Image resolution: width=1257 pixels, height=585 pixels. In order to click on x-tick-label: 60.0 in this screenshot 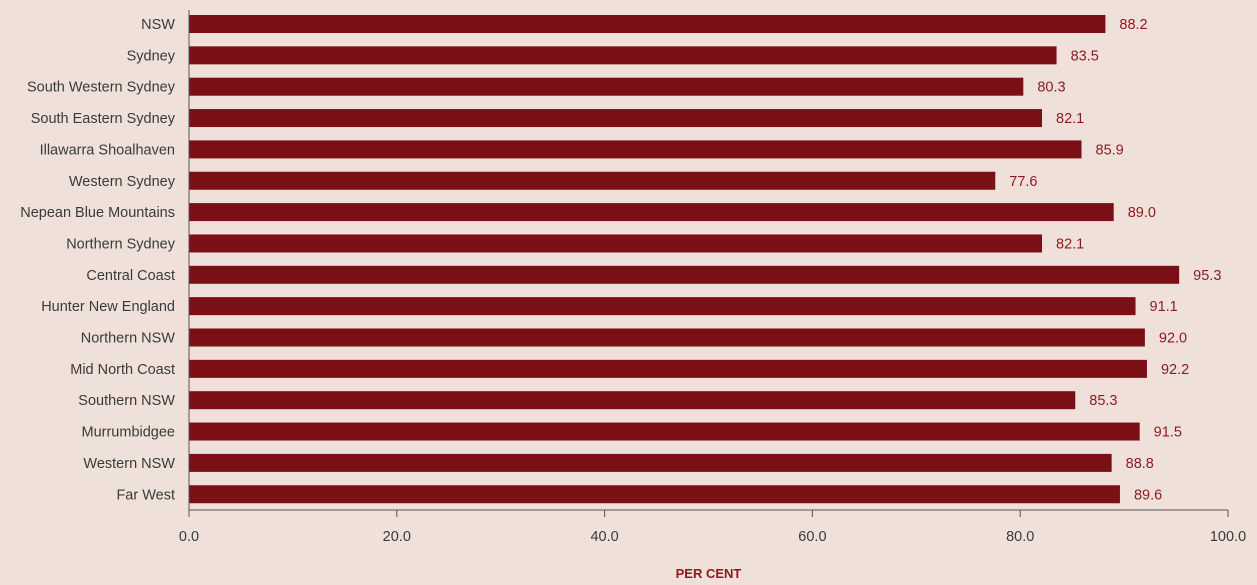, I will do `click(812, 537)`.